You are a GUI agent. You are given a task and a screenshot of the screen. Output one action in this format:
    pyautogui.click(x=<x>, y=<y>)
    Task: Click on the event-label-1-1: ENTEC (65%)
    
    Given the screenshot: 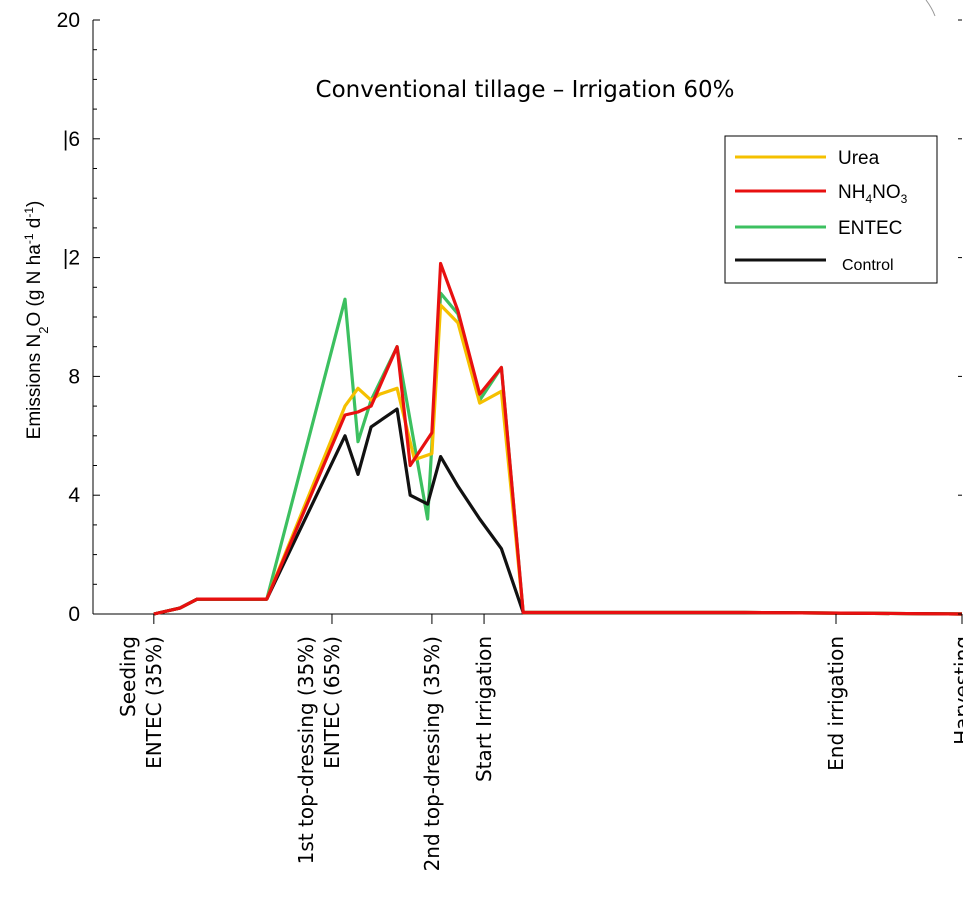 What is the action you would take?
    pyautogui.click(x=332, y=702)
    